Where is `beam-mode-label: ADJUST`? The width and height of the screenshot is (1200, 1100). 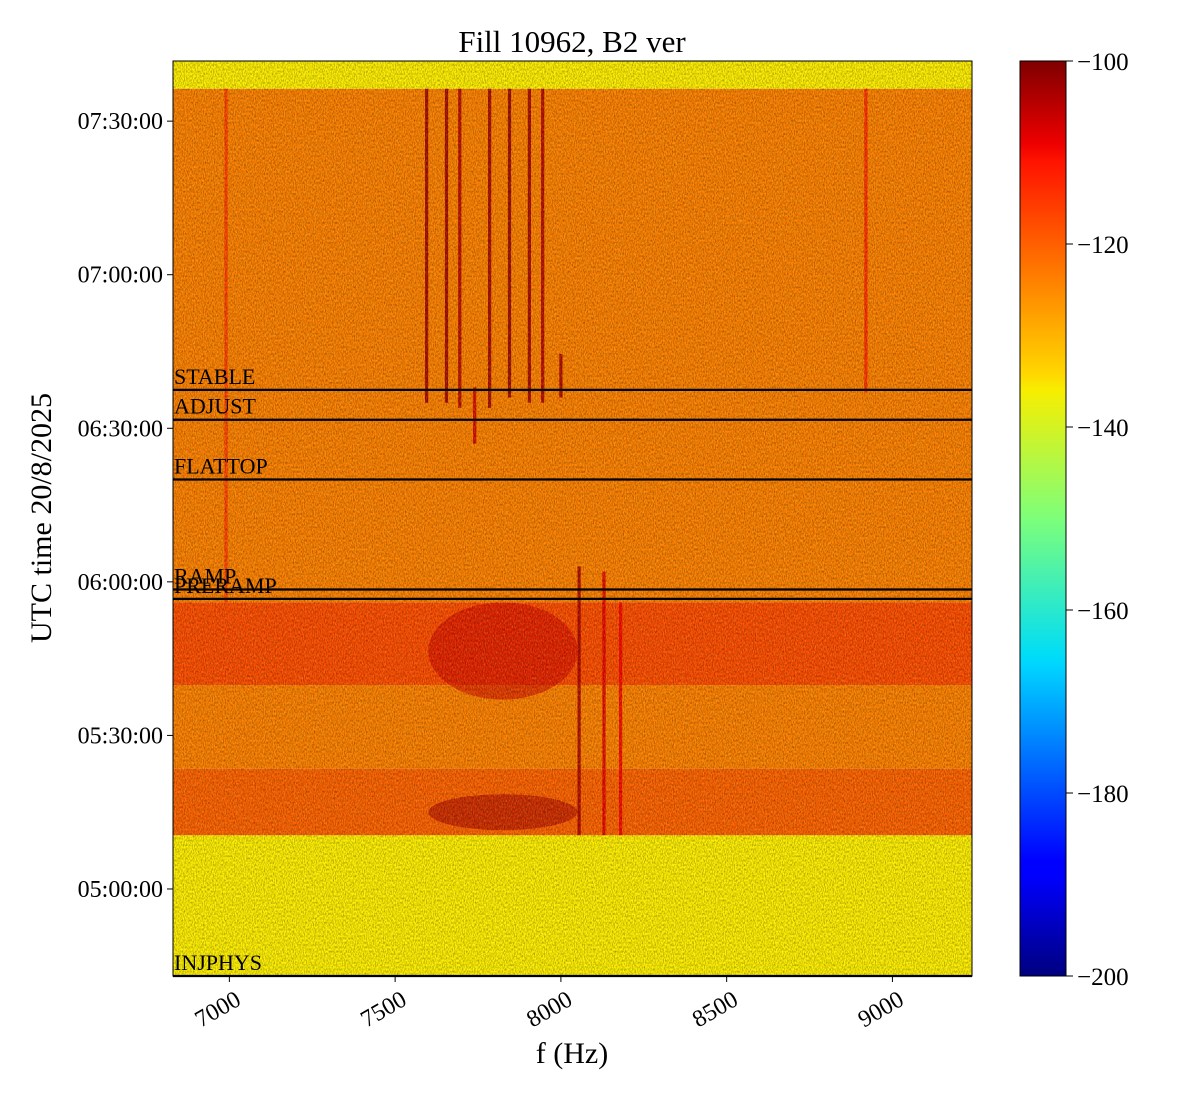
beam-mode-label: ADJUST is located at coordinates (215, 406).